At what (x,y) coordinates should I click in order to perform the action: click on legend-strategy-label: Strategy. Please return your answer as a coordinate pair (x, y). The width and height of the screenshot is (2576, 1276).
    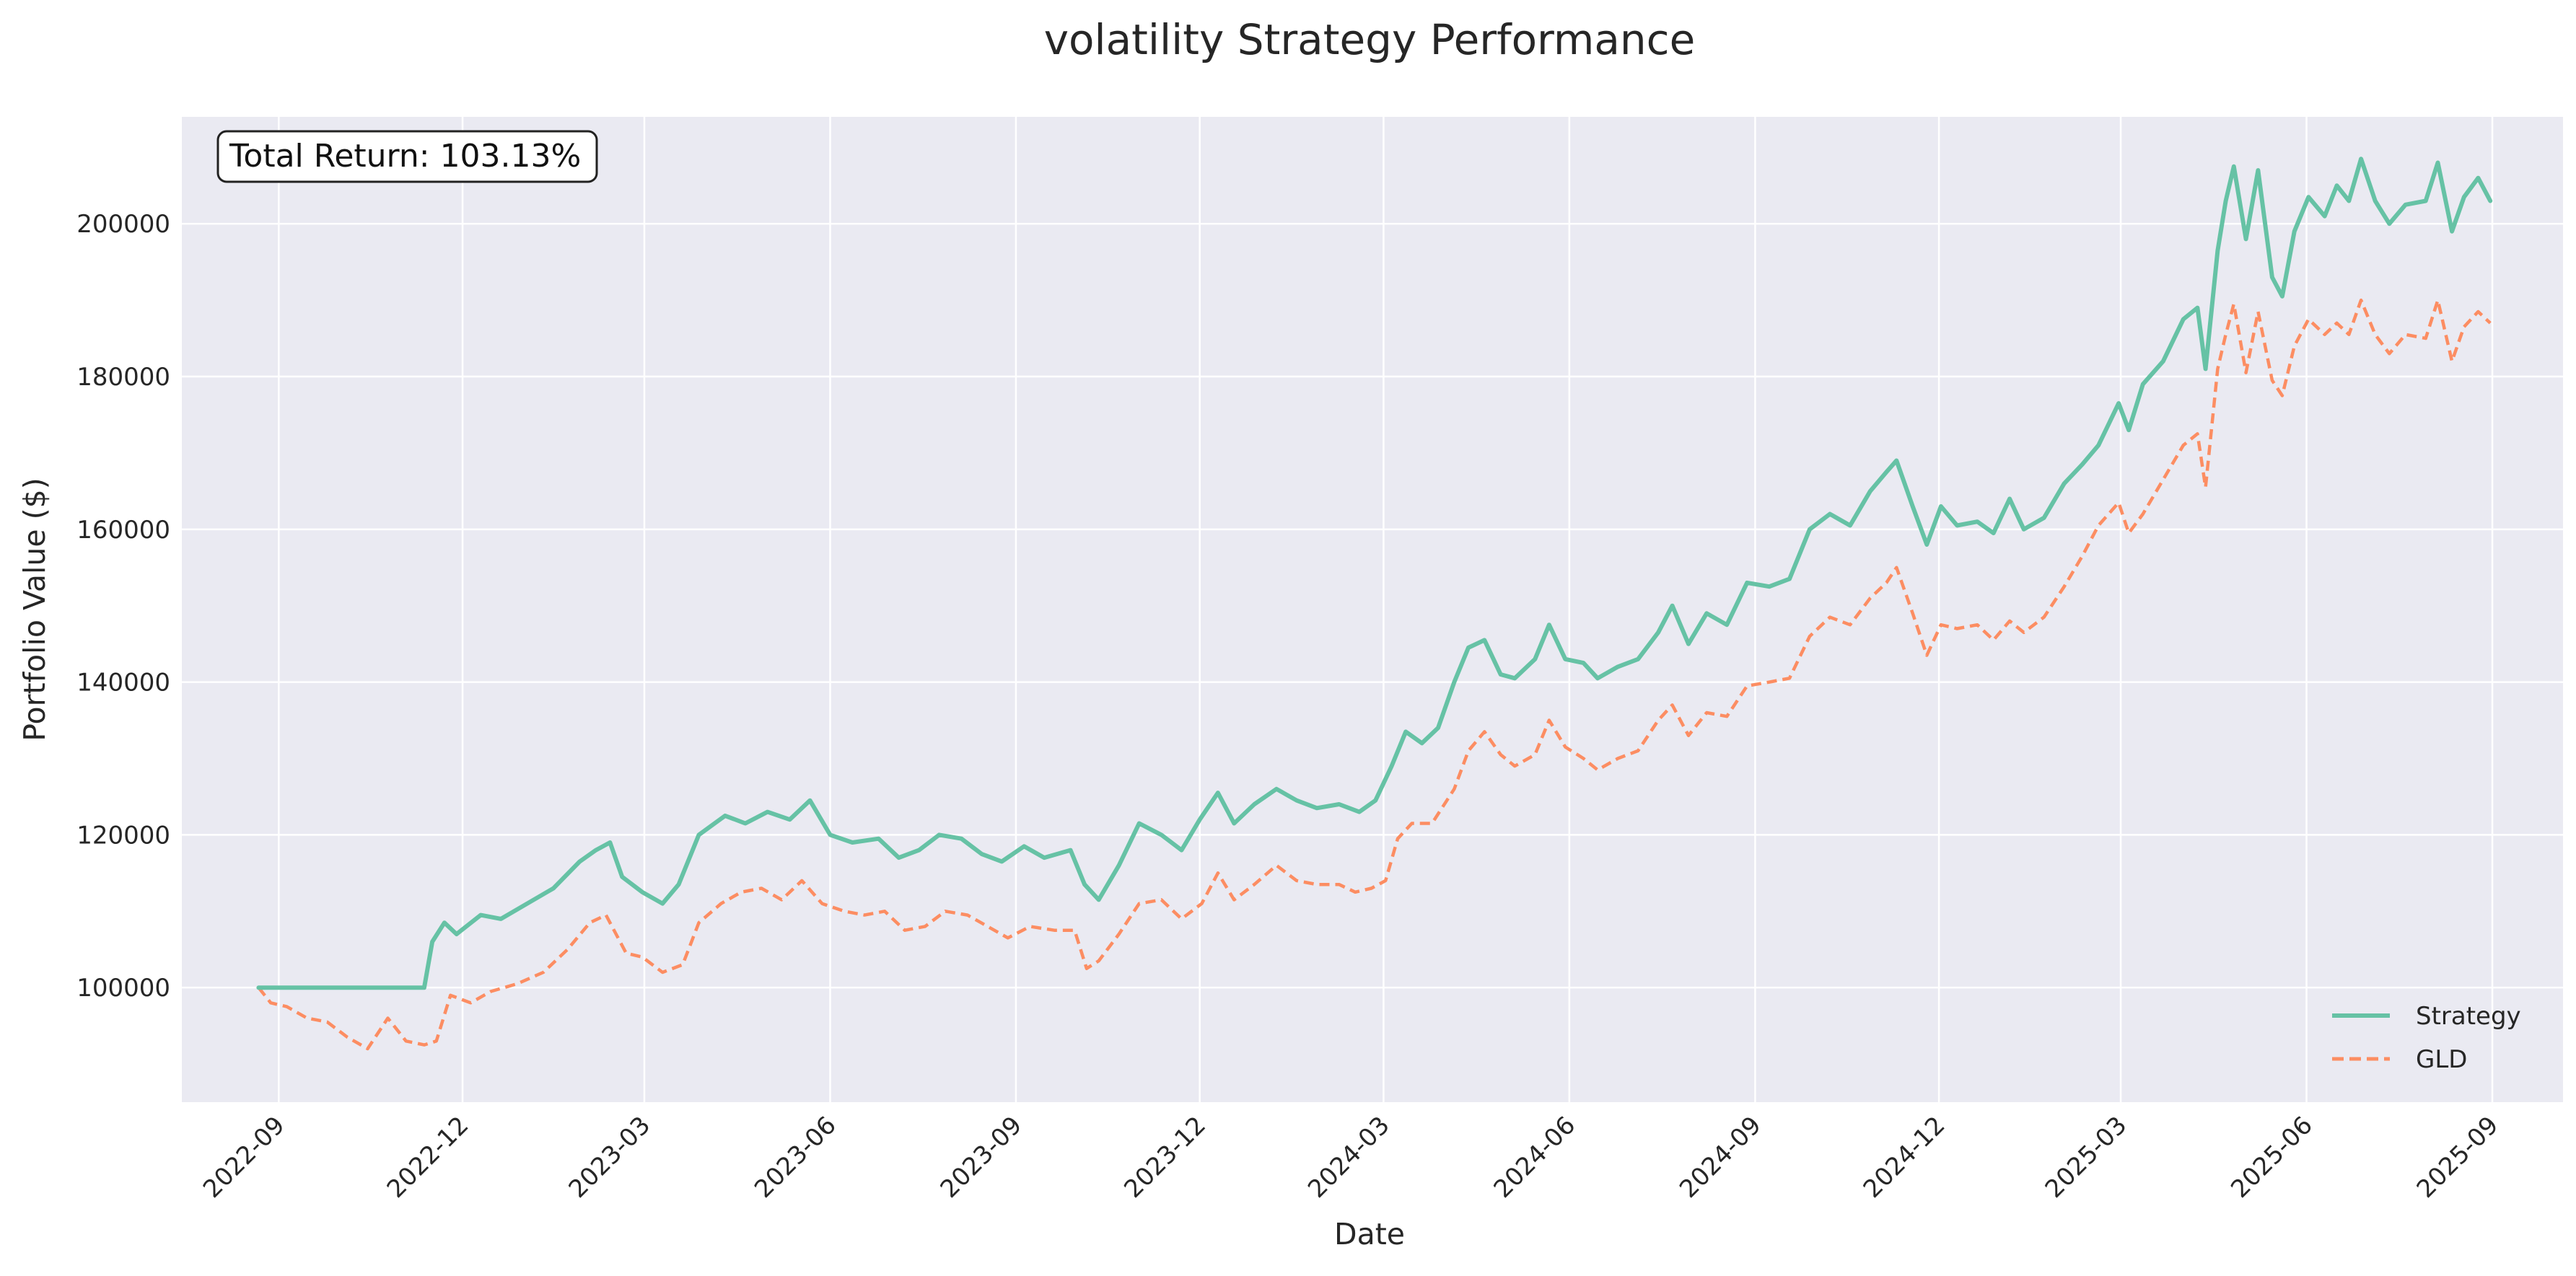
    Looking at the image, I should click on (2468, 1017).